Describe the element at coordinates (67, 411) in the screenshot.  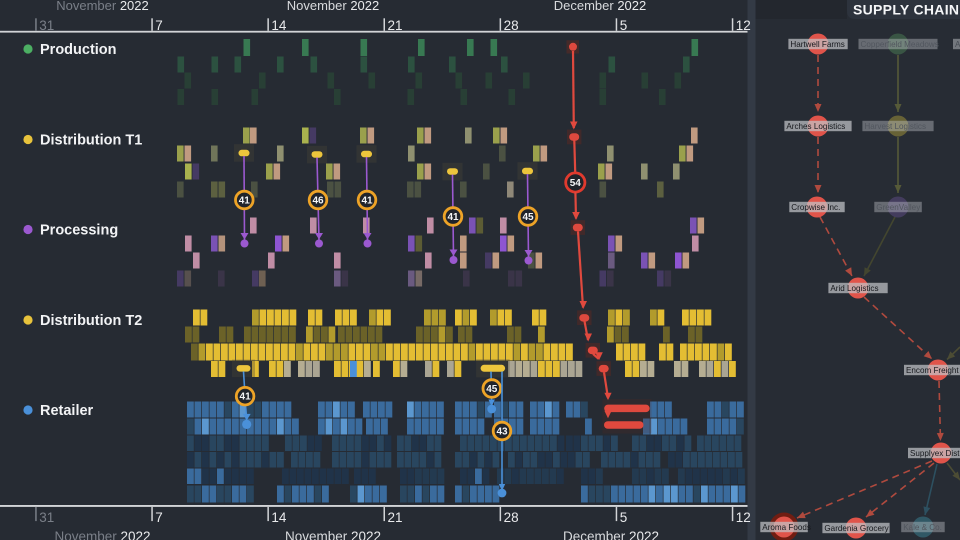
I see `svg-text: Retailer` at that location.